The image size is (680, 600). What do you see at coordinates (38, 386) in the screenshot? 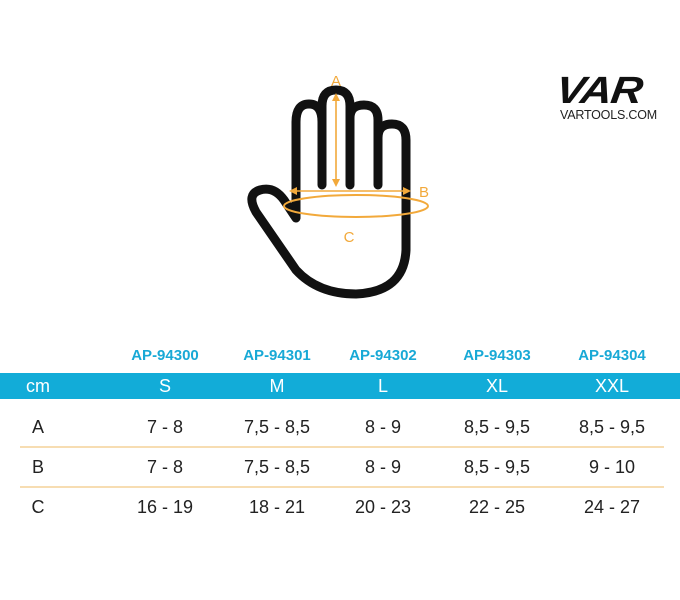
I see `unit-header: cm` at bounding box center [38, 386].